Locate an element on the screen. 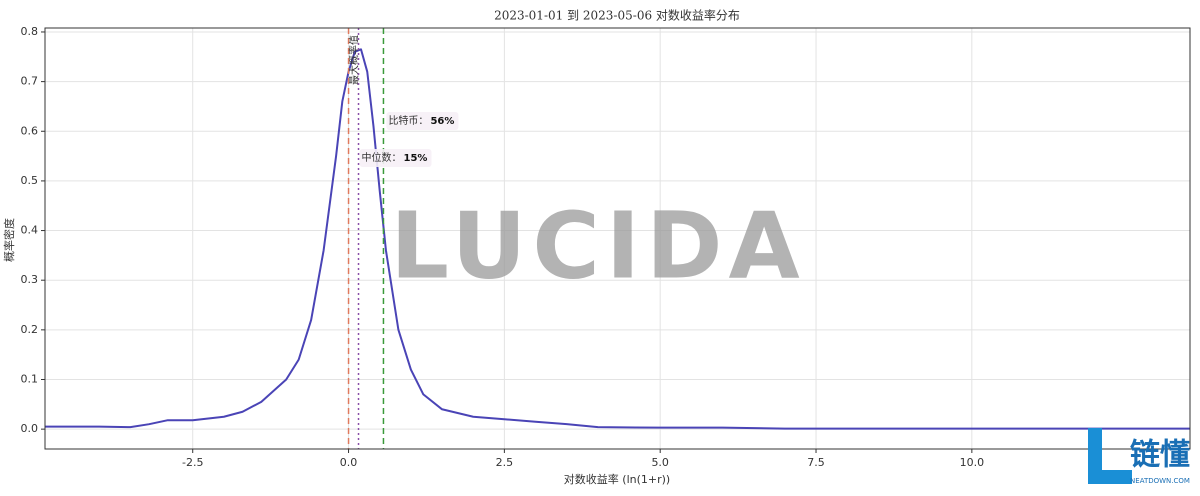 The width and height of the screenshot is (1200, 496). logo: 链懂 NEATDOWN.COM is located at coordinates (1139, 456).